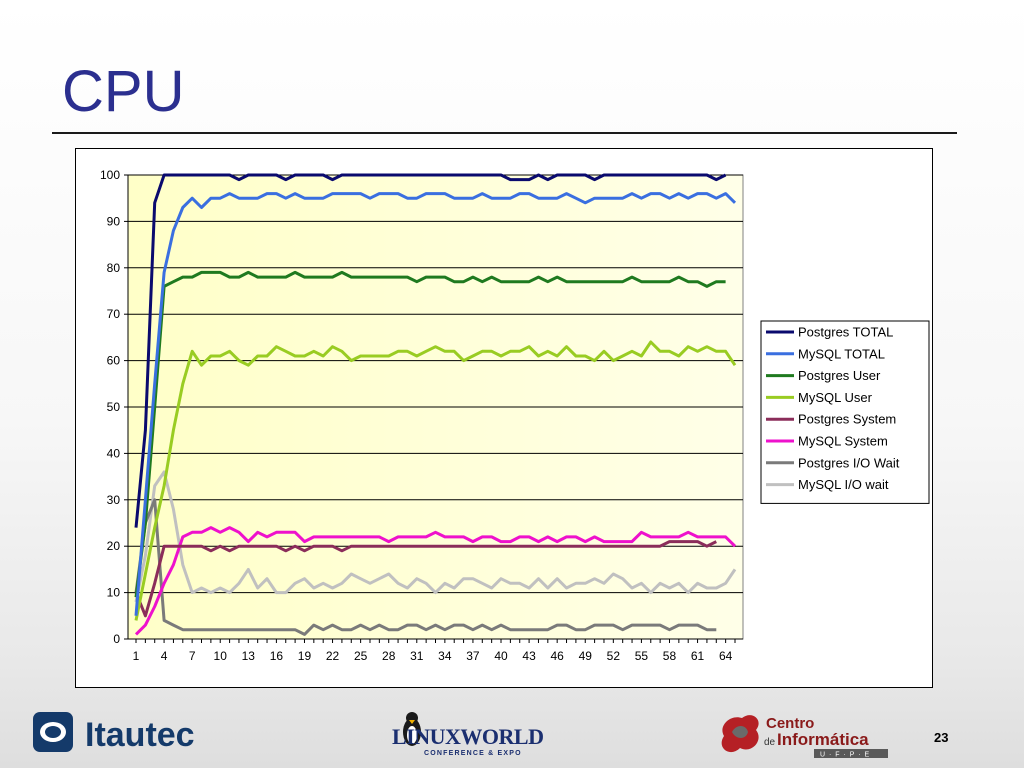 Image resolution: width=1024 pixels, height=768 pixels. Describe the element at coordinates (123, 91) in the screenshot. I see `slide-title: CPU` at that location.